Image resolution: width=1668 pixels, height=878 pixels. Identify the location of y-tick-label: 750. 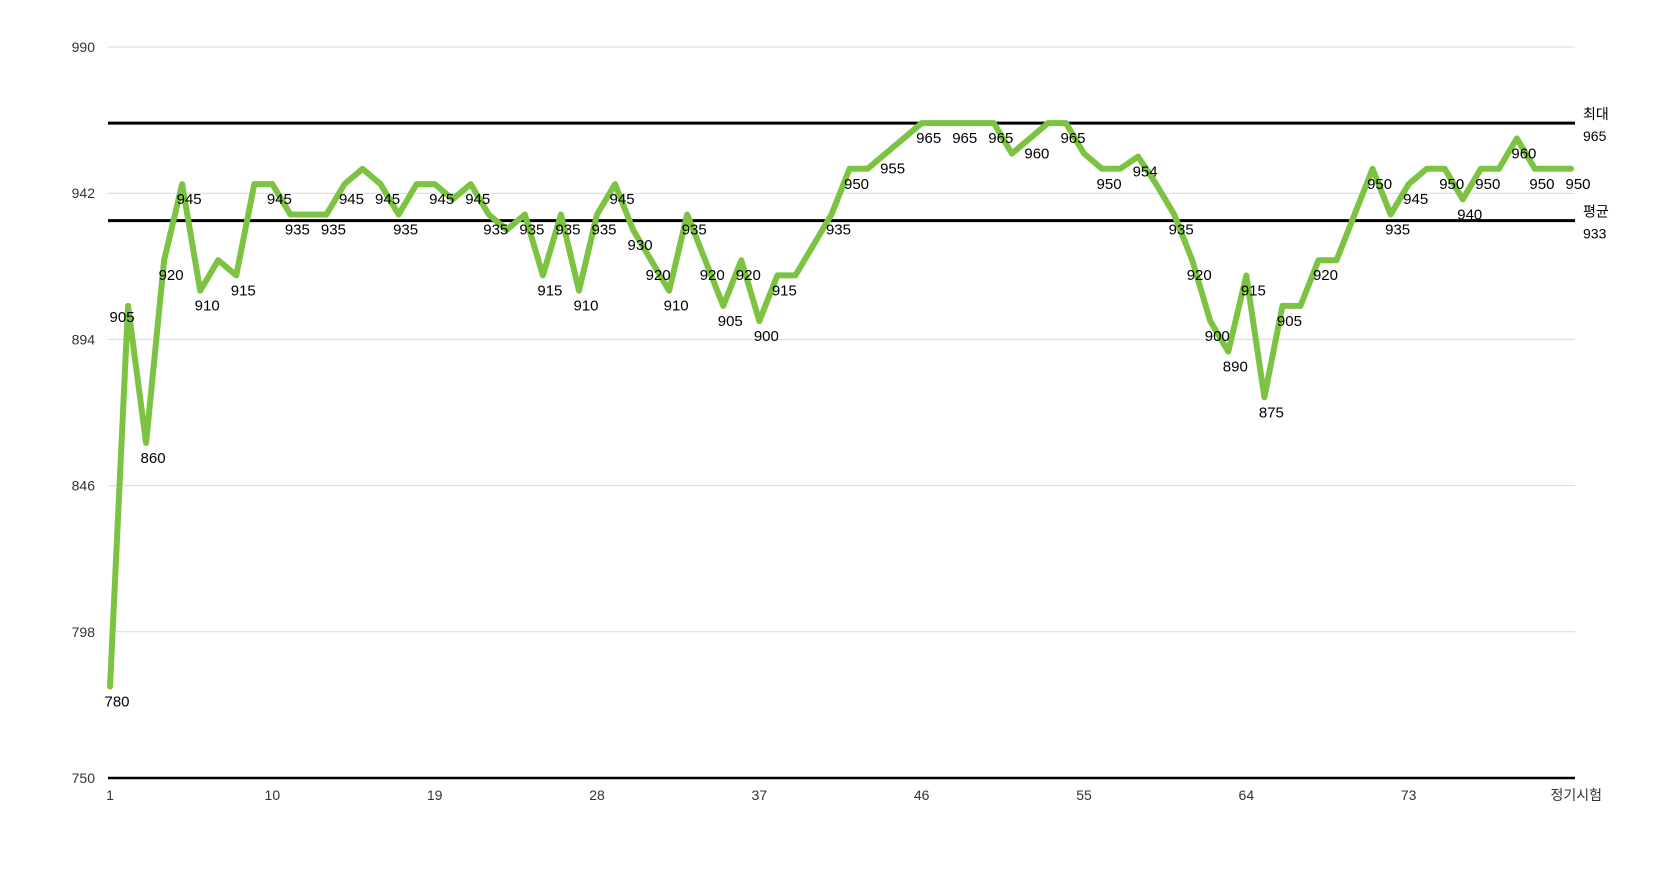
(84, 778).